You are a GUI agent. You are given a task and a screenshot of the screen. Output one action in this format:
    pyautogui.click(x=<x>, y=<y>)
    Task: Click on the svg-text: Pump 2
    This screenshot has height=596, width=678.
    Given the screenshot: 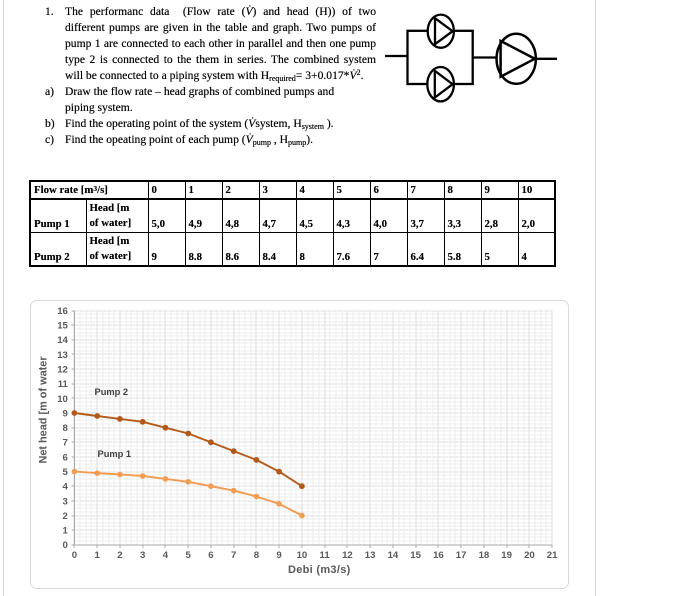 What is the action you would take?
    pyautogui.click(x=112, y=392)
    